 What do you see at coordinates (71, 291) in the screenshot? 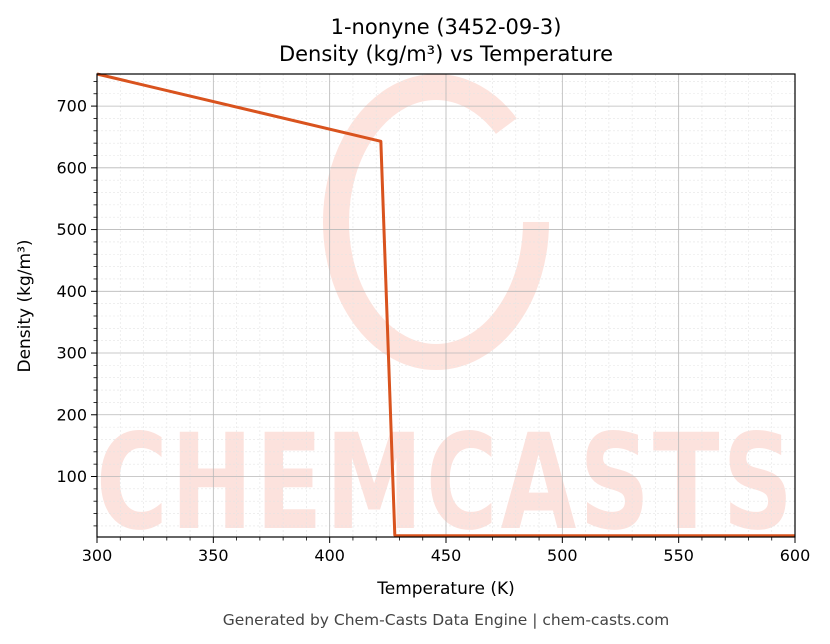
I see `y-tick-label: 400` at bounding box center [71, 291].